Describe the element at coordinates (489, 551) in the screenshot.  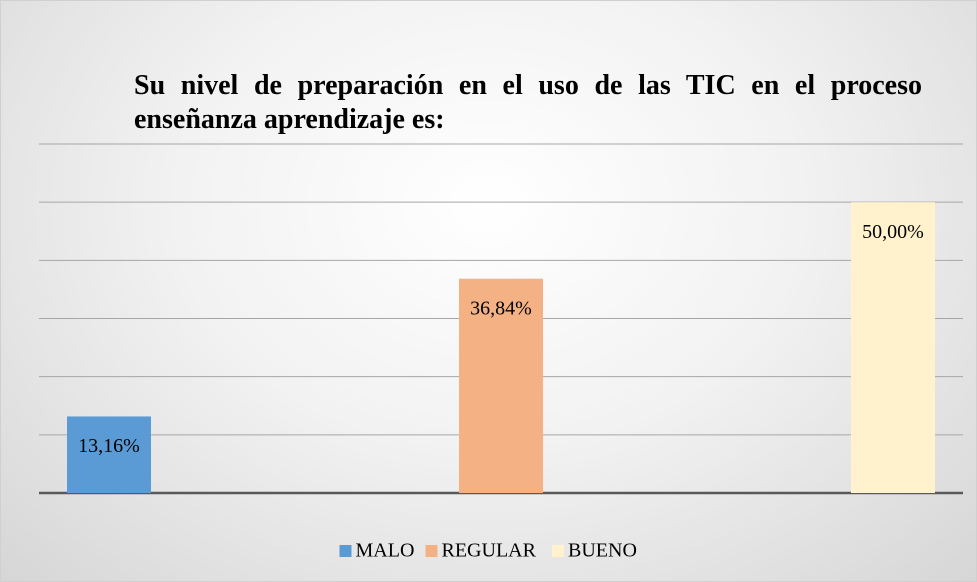
I see `legend-label: REGULAR` at that location.